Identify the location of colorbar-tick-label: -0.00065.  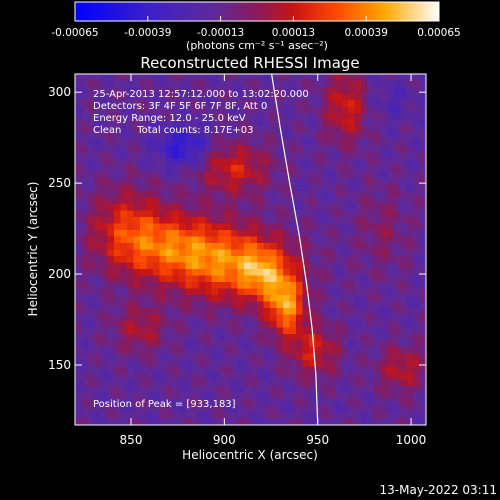
(74, 33).